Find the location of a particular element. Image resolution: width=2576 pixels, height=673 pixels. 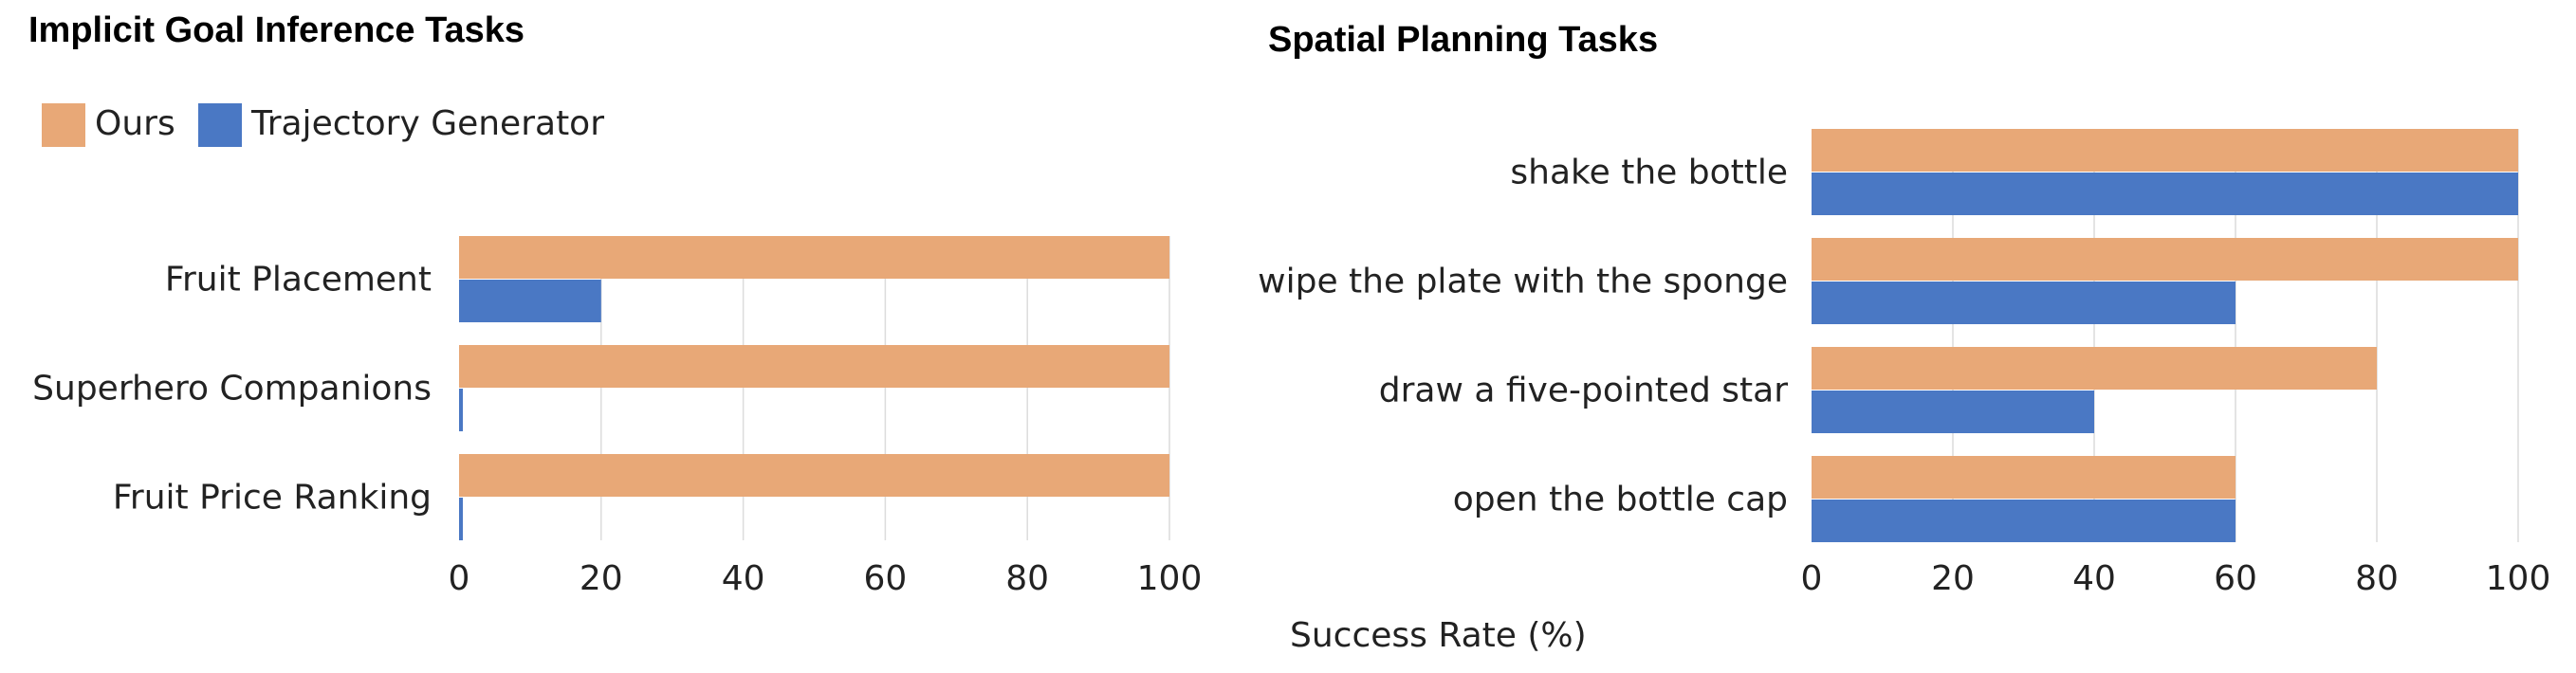

category-label-superhero-companions: Superhero Companions is located at coordinates (232, 389).